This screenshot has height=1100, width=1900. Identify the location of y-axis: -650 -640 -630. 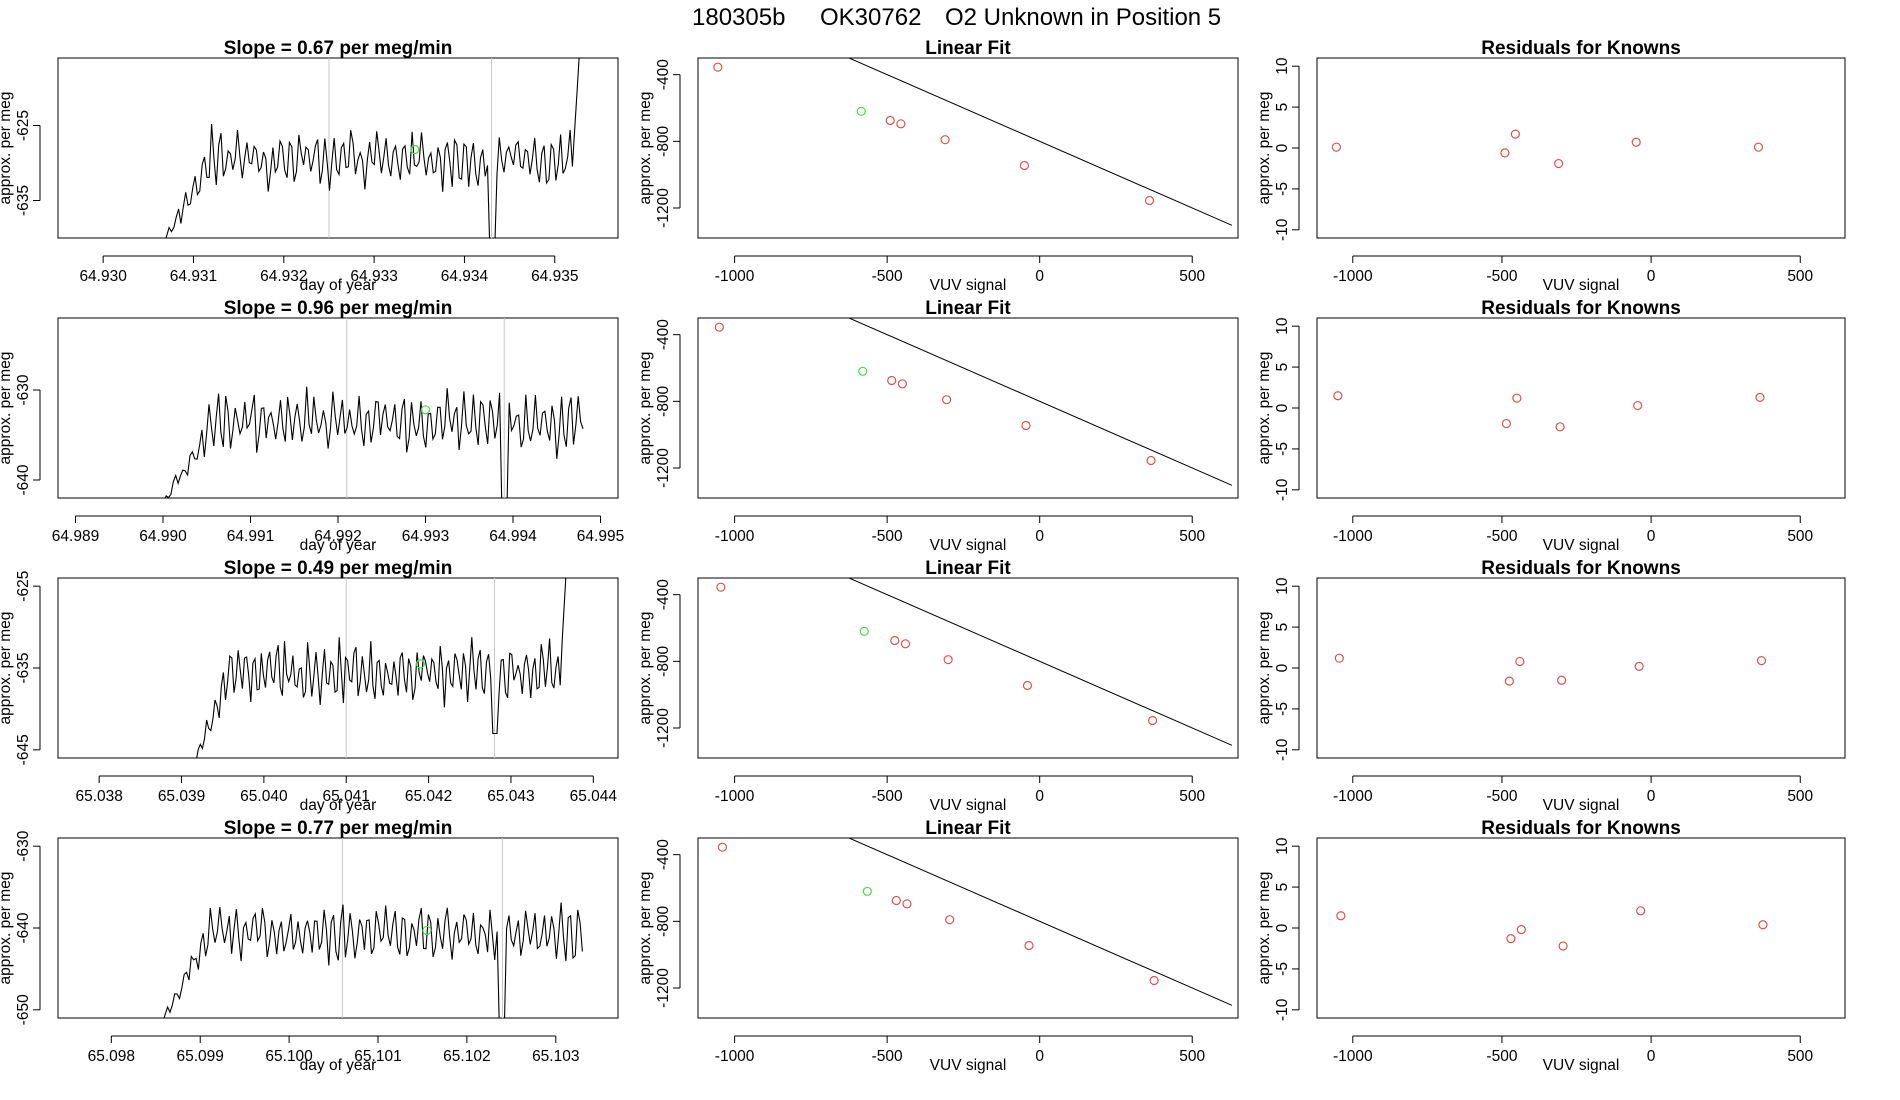
(28, 927).